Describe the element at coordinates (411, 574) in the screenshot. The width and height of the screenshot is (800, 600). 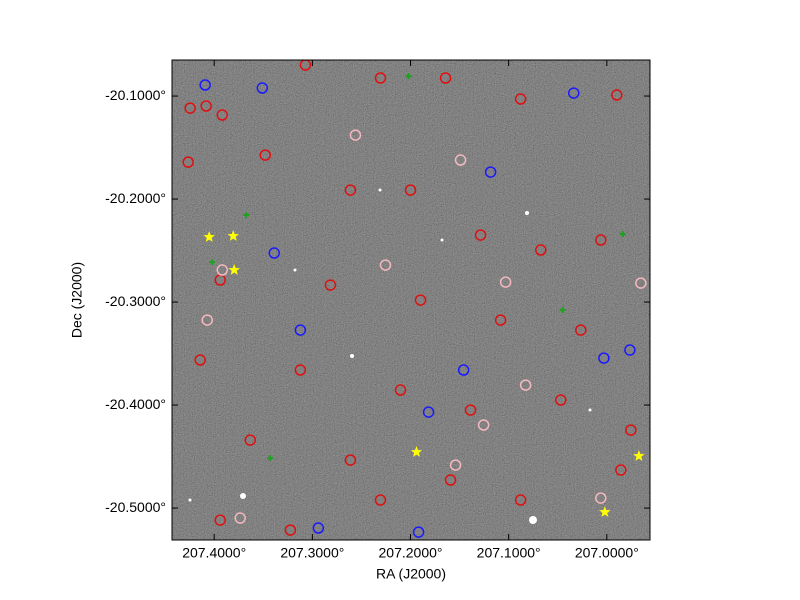
I see `x-axis-label: RA (J2000)` at that location.